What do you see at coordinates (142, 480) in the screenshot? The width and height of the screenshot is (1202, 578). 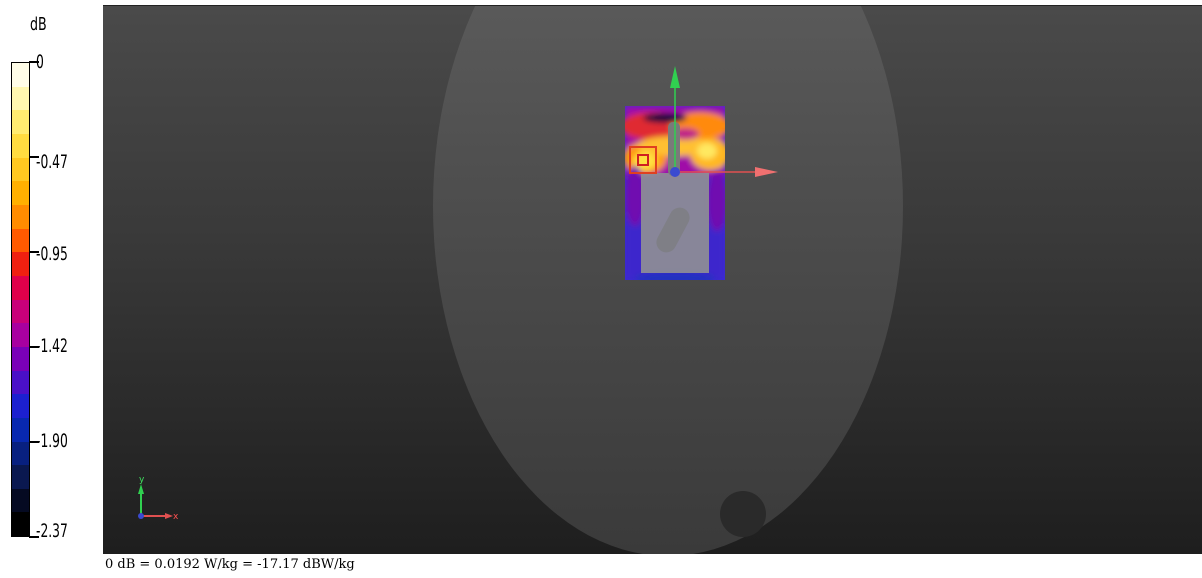 I see `triad-y-label: y` at bounding box center [142, 480].